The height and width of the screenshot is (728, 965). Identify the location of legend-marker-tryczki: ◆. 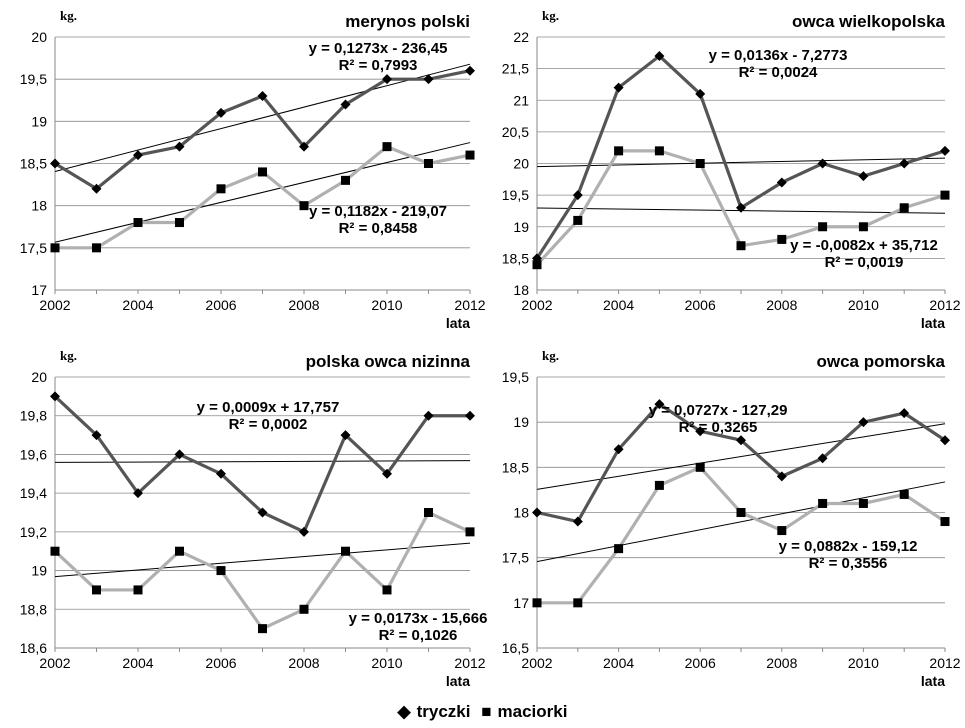
(404, 711).